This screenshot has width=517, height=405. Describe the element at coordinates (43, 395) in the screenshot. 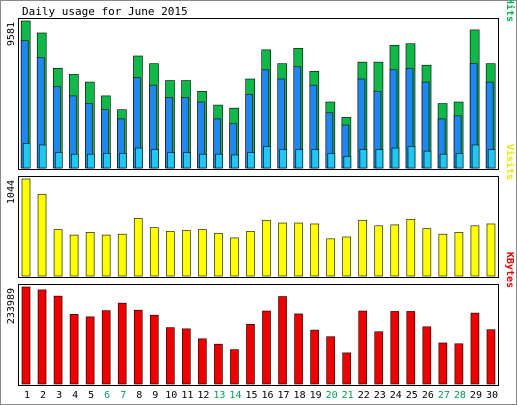

I see `x-tick-day-2: 2` at that location.